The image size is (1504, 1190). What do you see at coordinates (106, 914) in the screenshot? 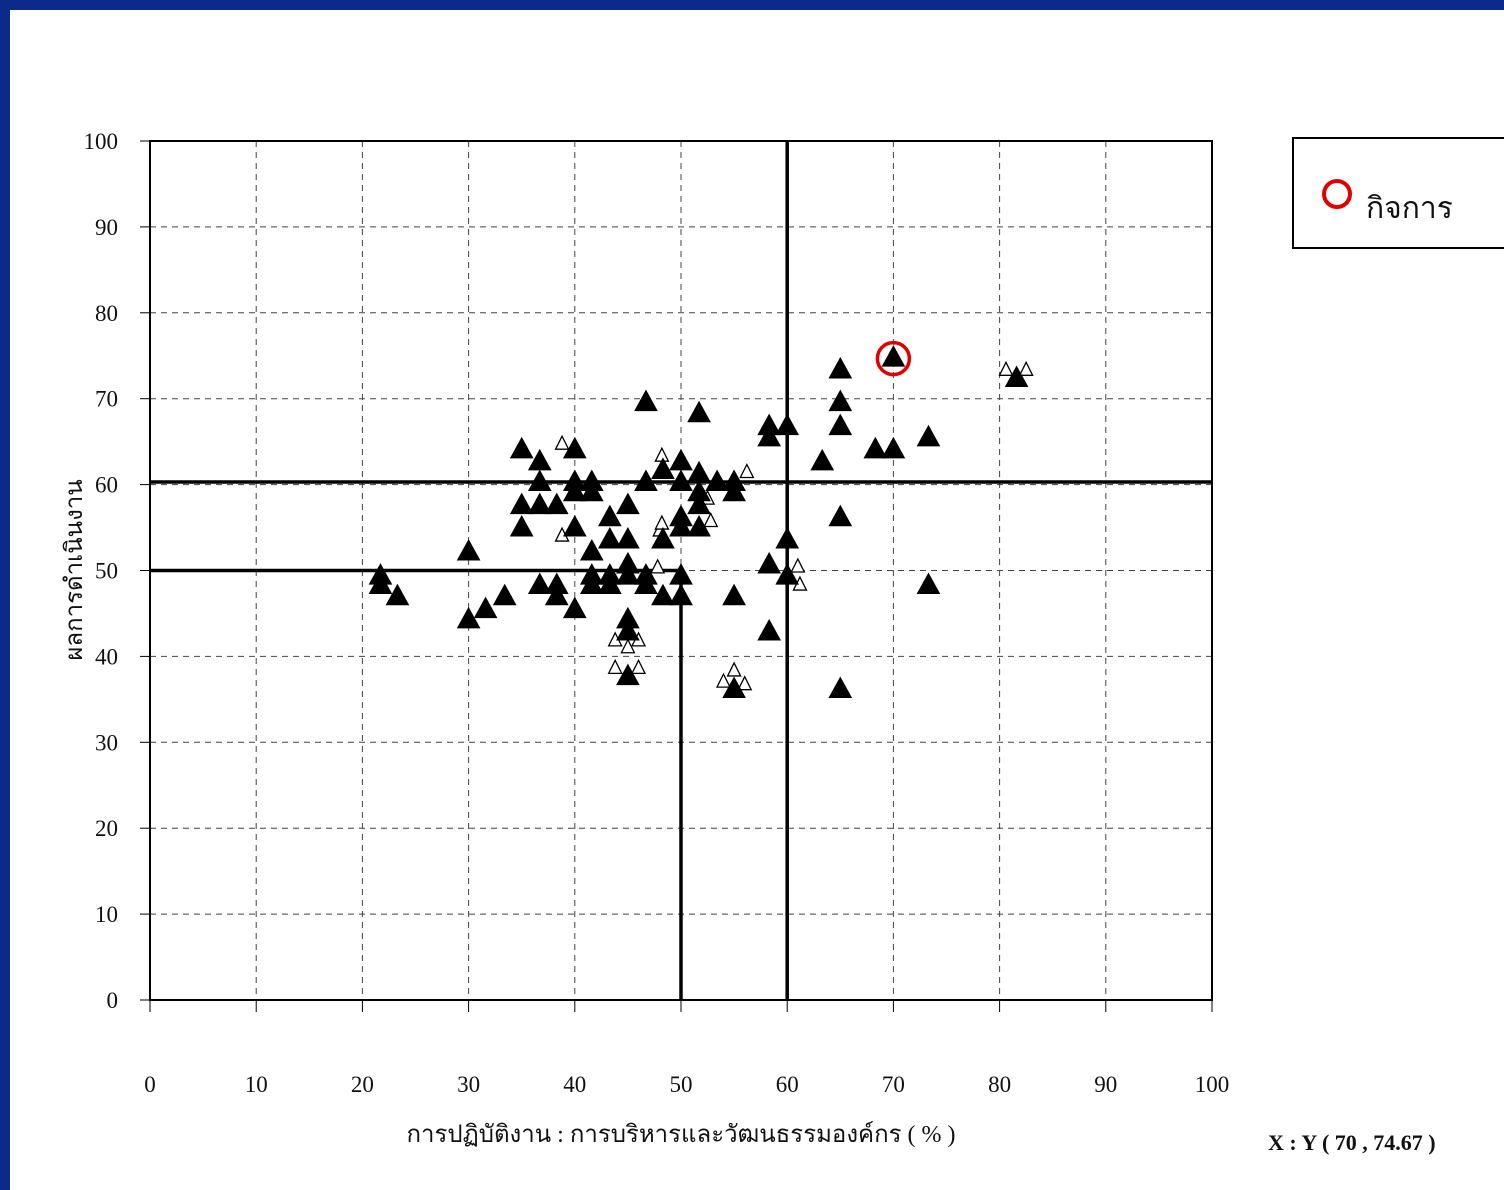
I see `y-tick-label: 10` at bounding box center [106, 914].